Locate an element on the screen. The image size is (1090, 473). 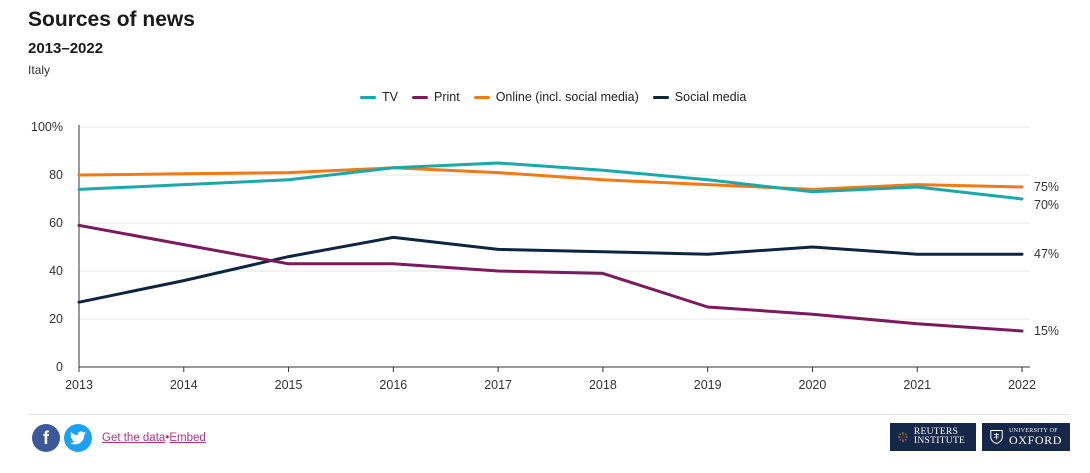
y-tick-label: 100% is located at coordinates (47, 127).